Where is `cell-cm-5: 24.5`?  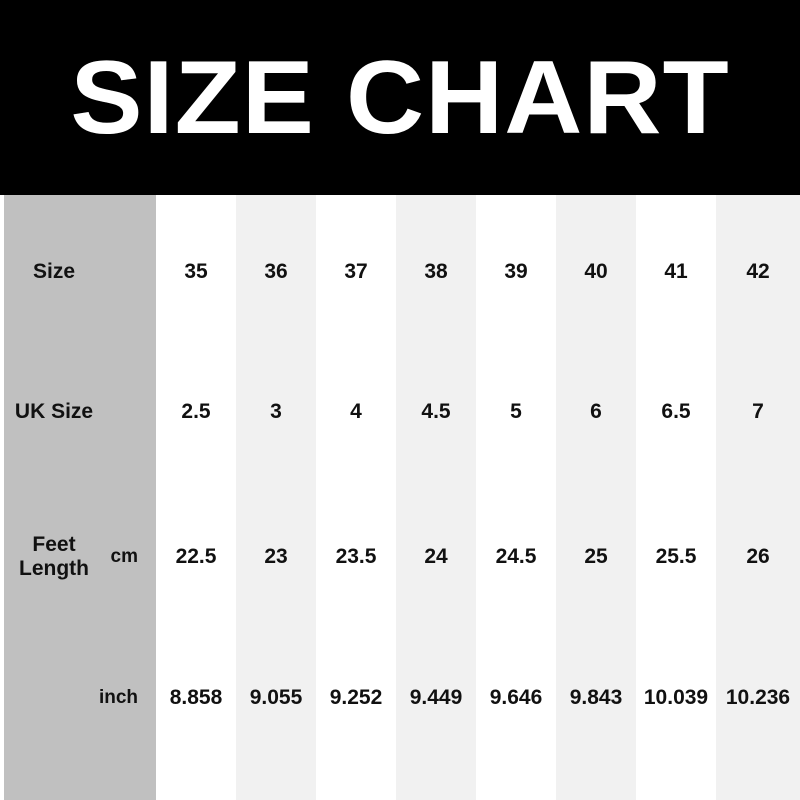
cell-cm-5: 24.5 is located at coordinates (516, 557).